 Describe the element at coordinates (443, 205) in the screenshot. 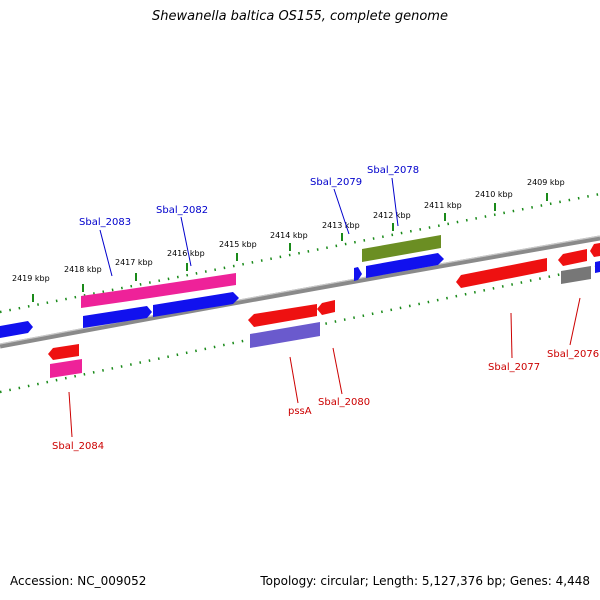

I see `kbp-label: 2411 kbp` at that location.